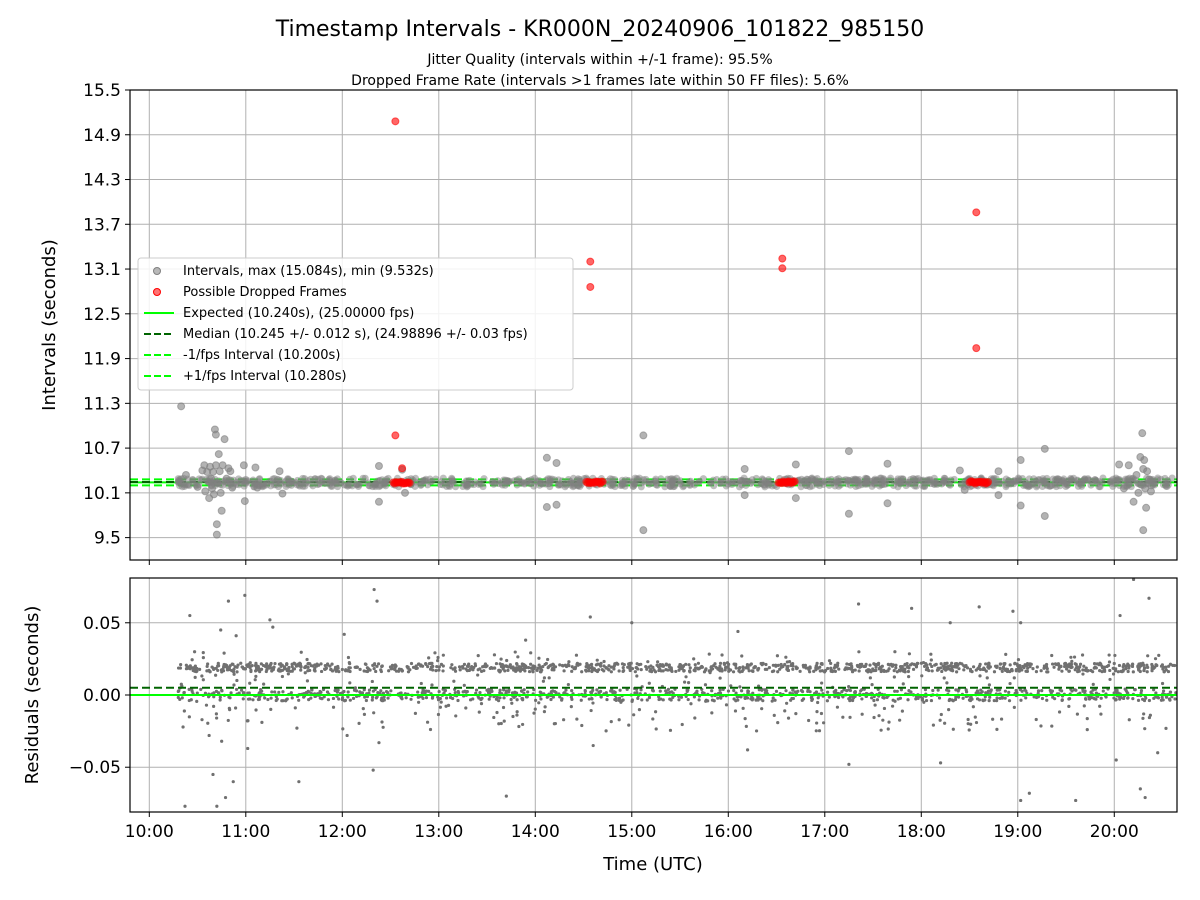 This screenshot has height=900, width=1200. I want to click on y-tick-label: 0.00, so click(102, 696).